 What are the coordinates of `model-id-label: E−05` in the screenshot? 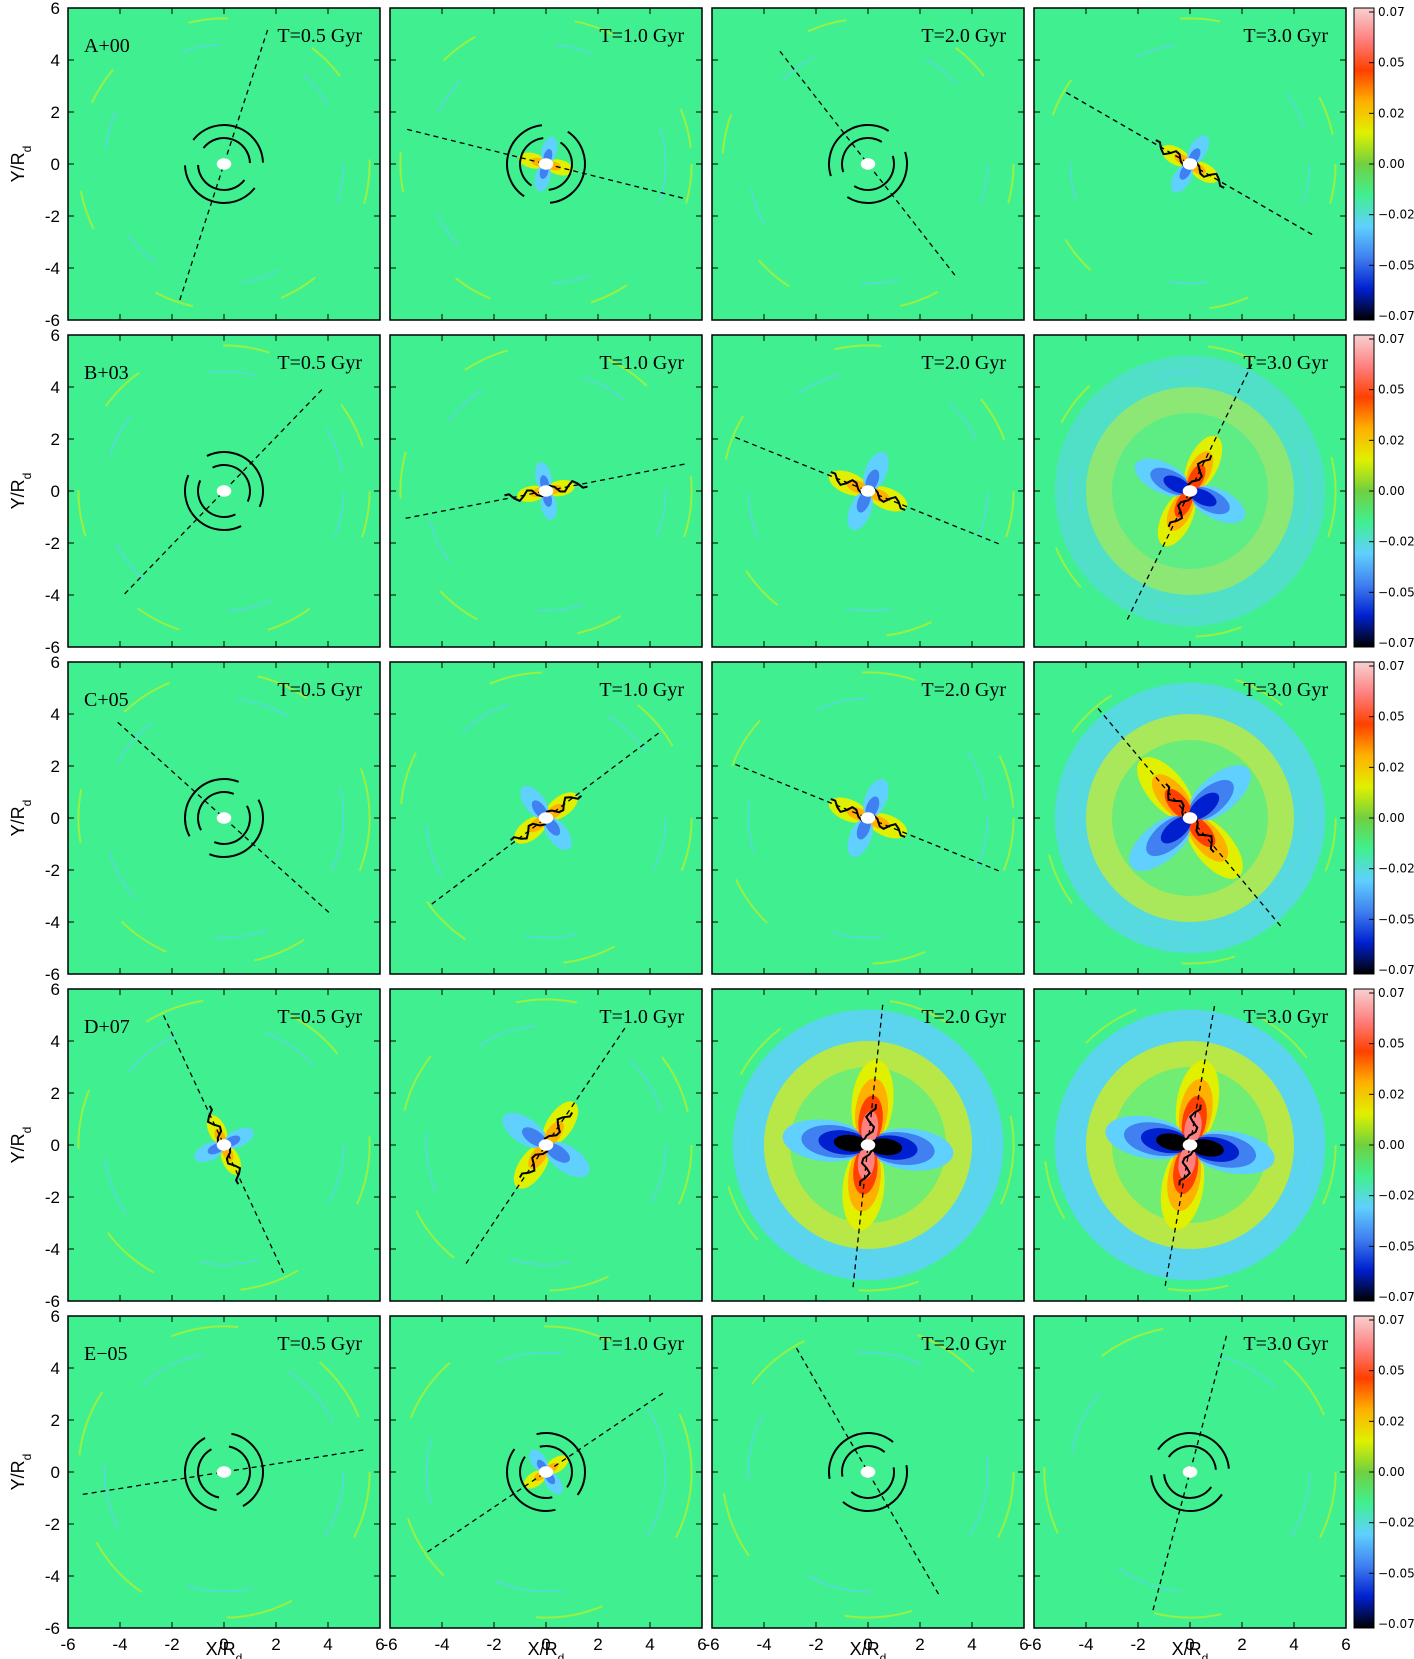 It's located at (106, 1354).